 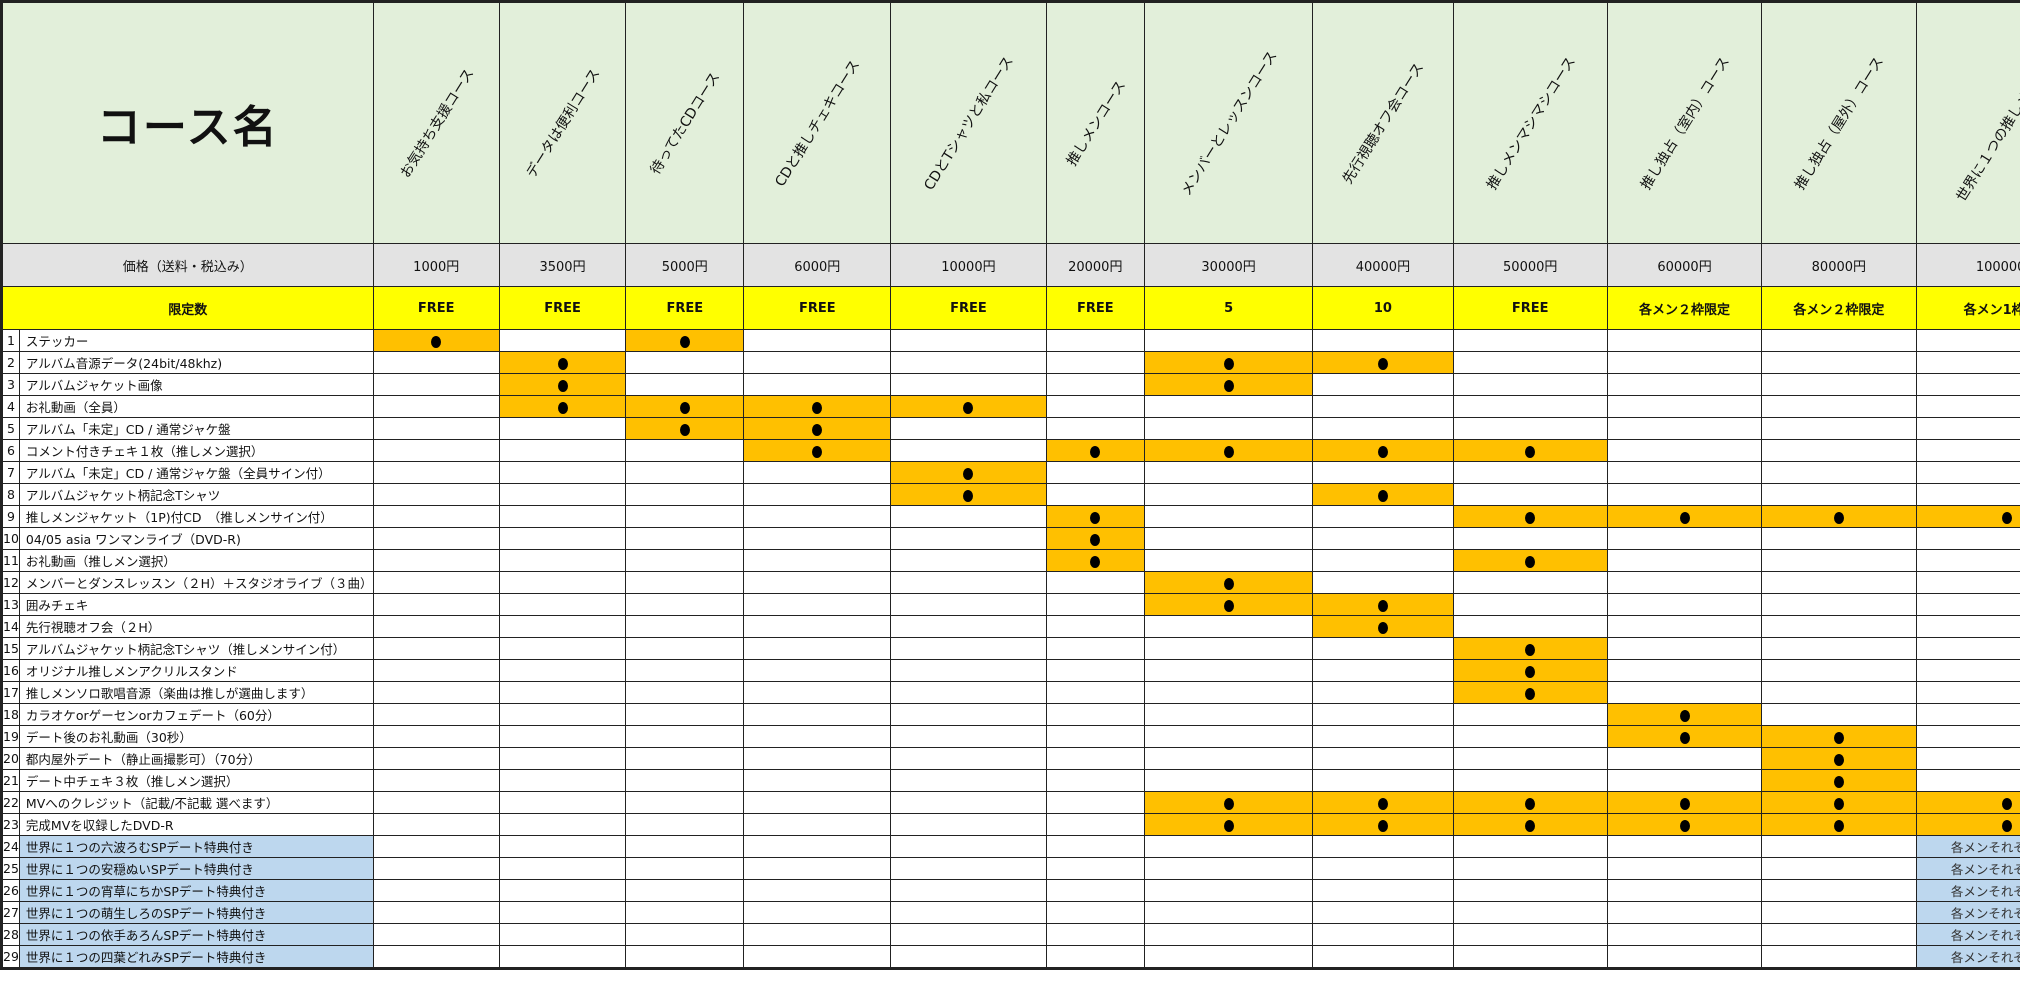 What do you see at coordinates (1010, 670) in the screenshot?
I see `table-row: 16 オリジナル推しメンアクリルスタンド` at bounding box center [1010, 670].